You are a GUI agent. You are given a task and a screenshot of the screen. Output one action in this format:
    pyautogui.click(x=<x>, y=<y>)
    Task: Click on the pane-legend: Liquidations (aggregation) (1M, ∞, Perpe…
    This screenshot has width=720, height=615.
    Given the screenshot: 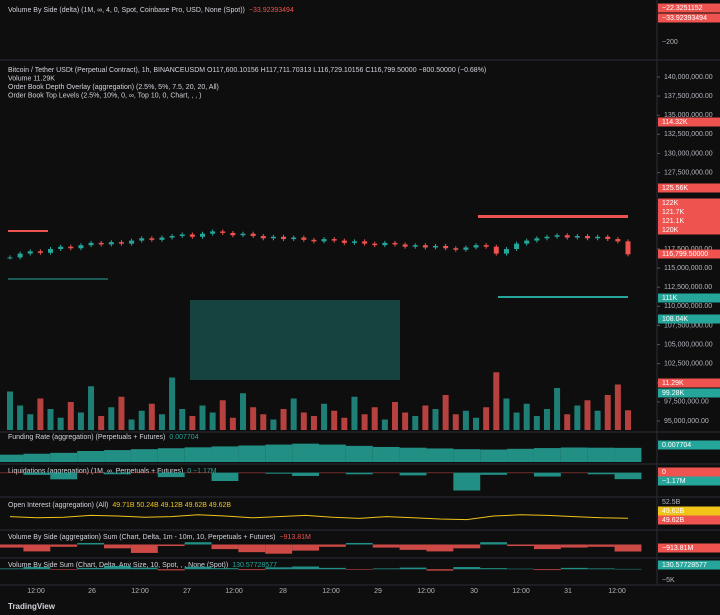 What is the action you would take?
    pyautogui.click(x=95, y=471)
    